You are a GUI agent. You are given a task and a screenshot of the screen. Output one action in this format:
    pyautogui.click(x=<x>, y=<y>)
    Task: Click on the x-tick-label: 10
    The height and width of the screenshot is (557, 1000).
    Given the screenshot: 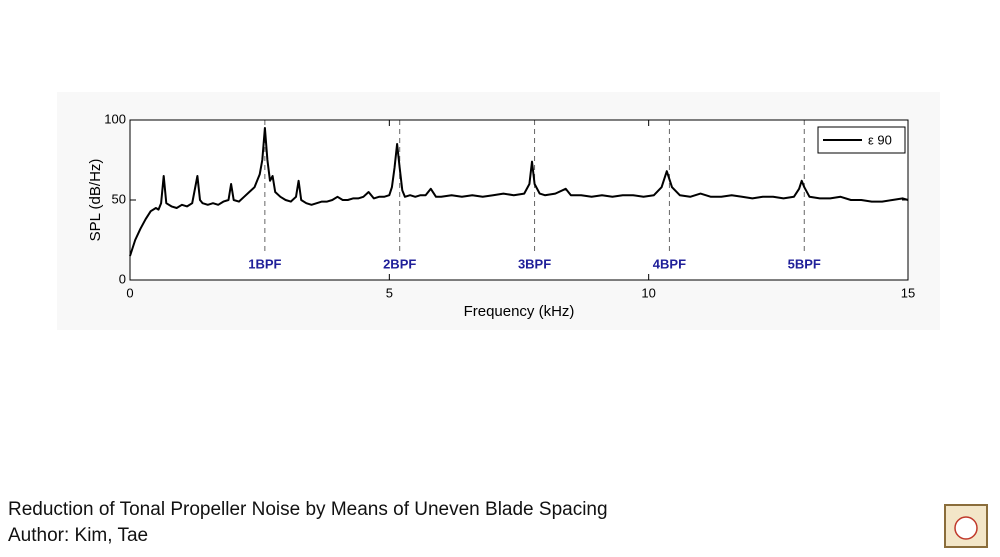 What is the action you would take?
    pyautogui.click(x=648, y=292)
    